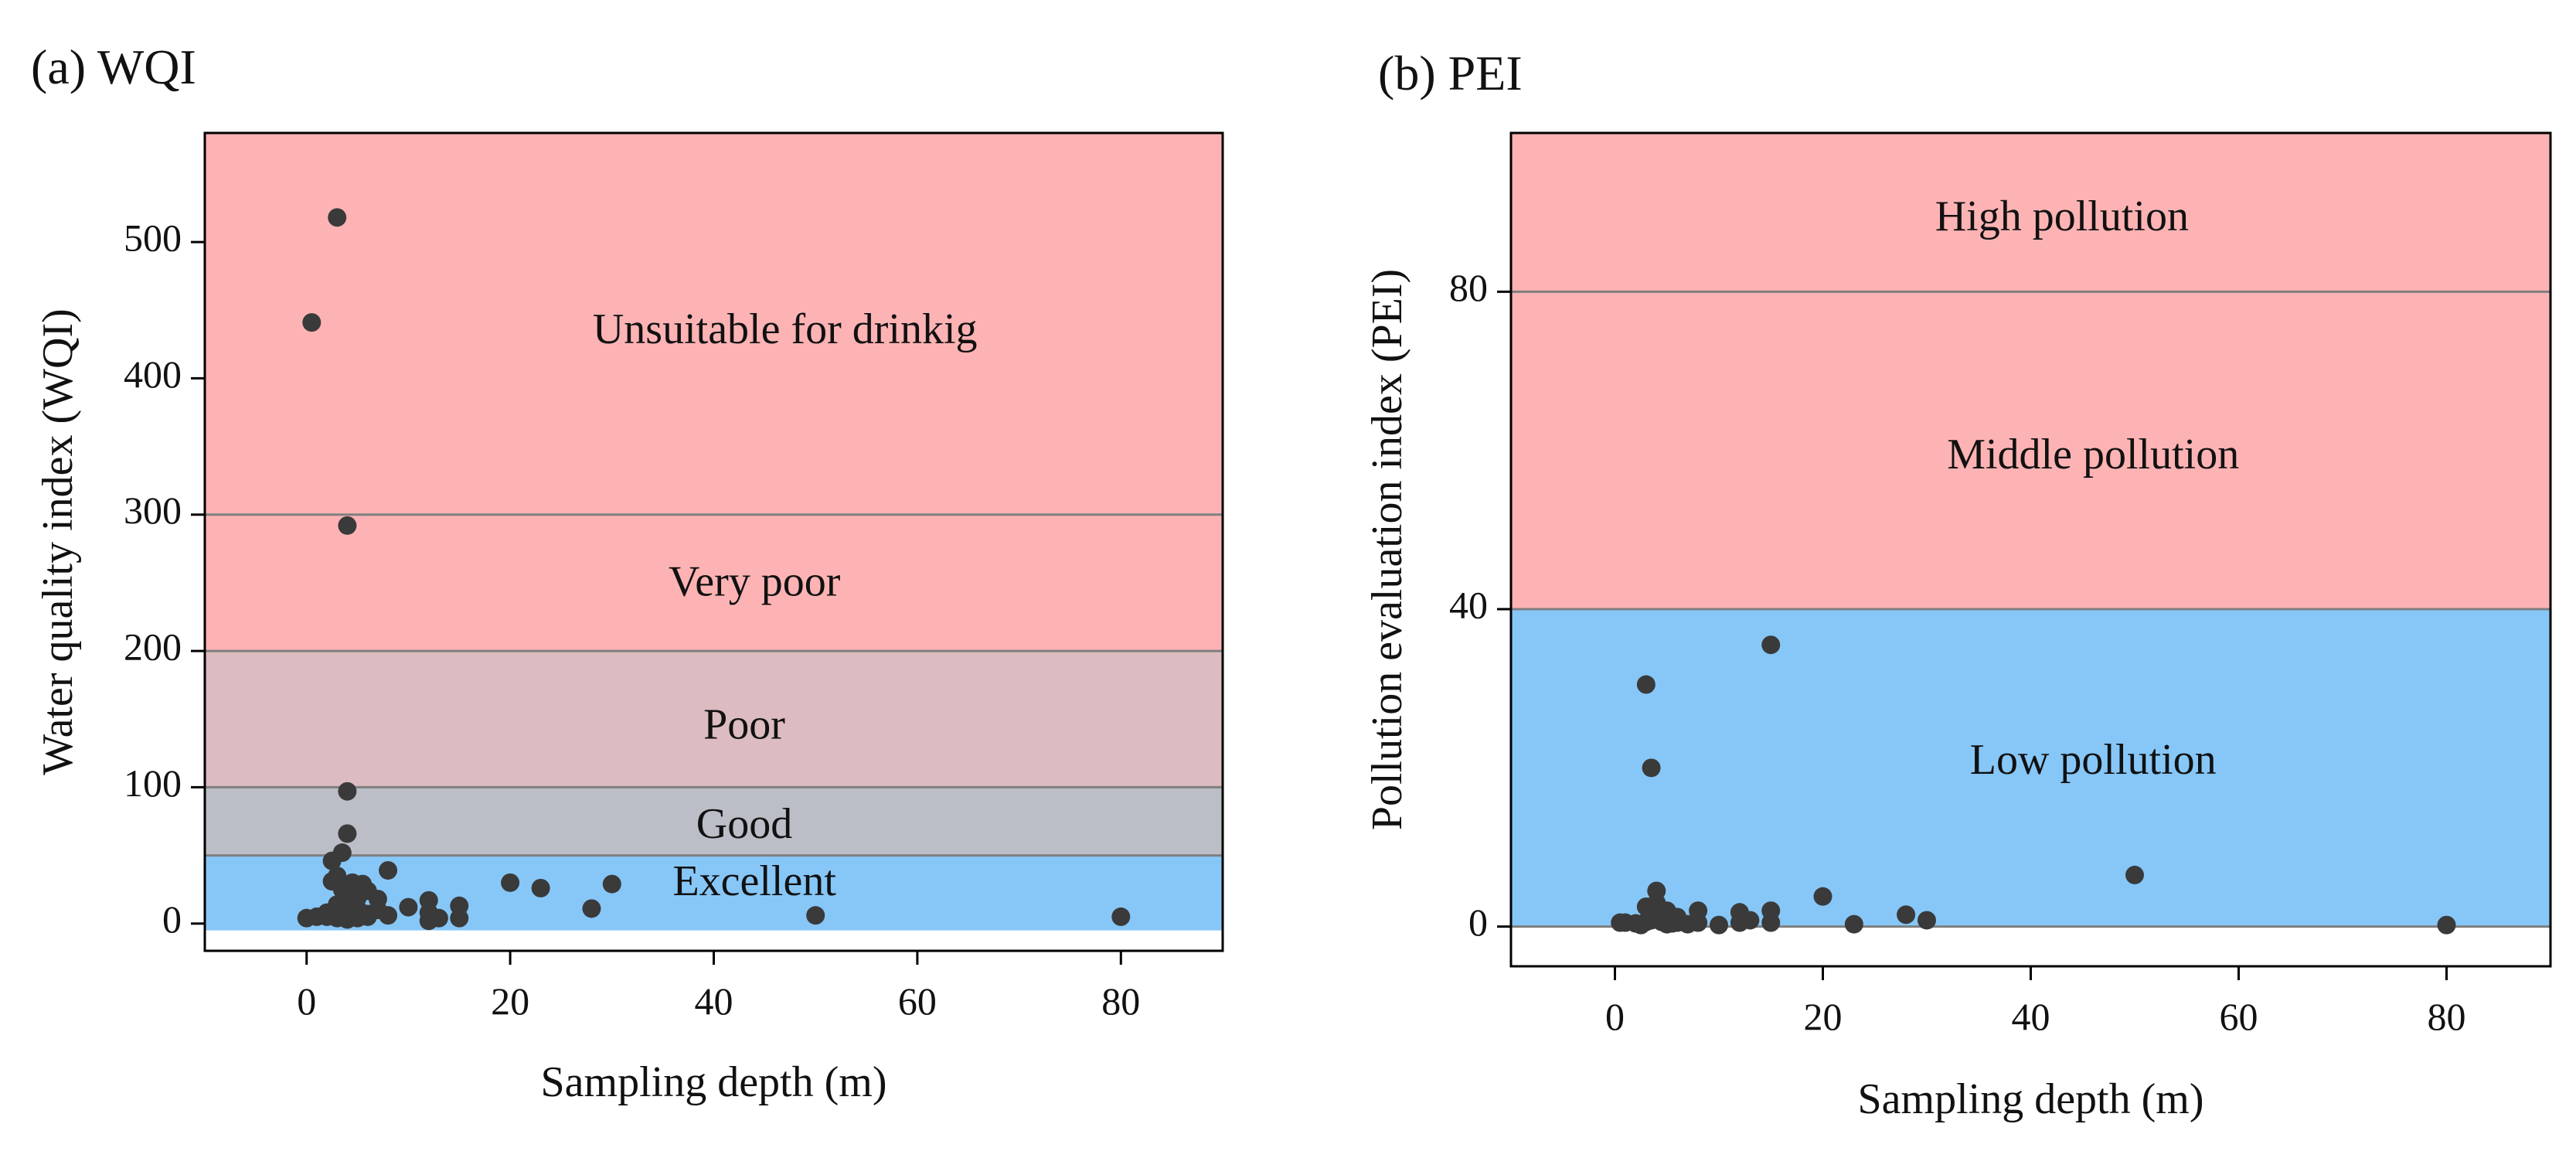  I want to click on y-axis-label: Pollution evaluation index (PEI), so click(1387, 550).